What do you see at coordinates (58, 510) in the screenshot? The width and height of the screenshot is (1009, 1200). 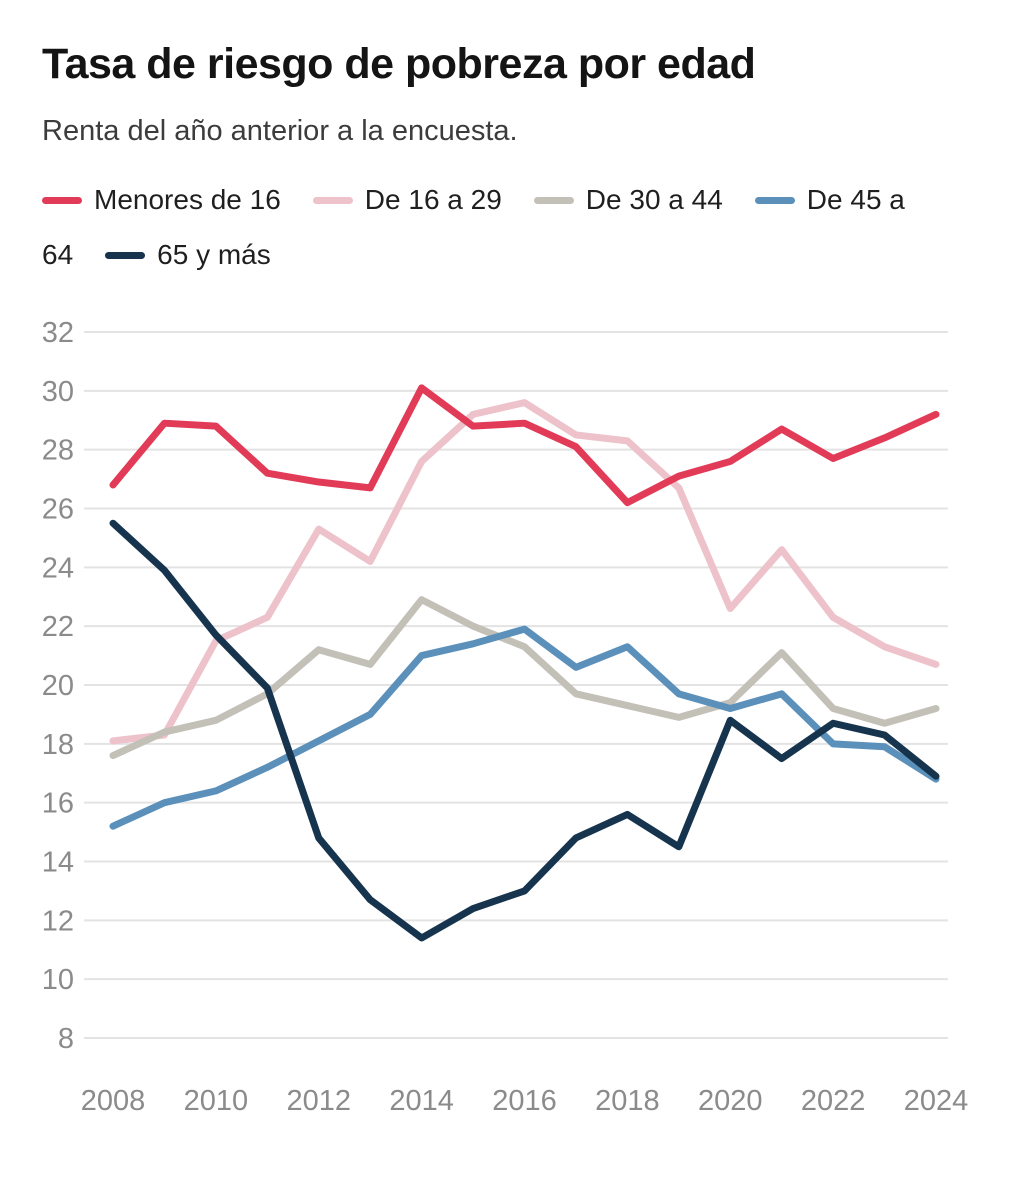 I see `y-tick-label: 26` at bounding box center [58, 510].